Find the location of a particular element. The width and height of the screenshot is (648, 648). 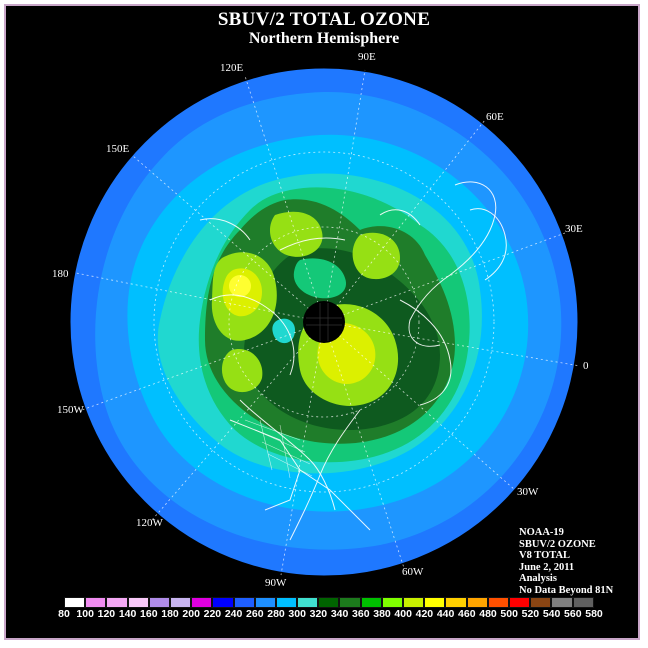

colorbar-tick-label: 240 is located at coordinates (233, 614).